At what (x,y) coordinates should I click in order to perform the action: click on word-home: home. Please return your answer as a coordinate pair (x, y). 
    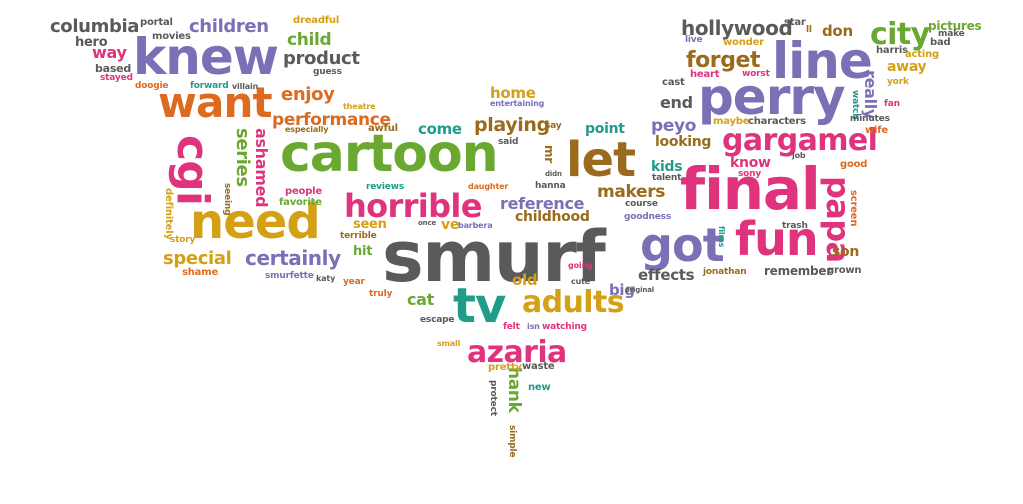
    Looking at the image, I should click on (513, 93).